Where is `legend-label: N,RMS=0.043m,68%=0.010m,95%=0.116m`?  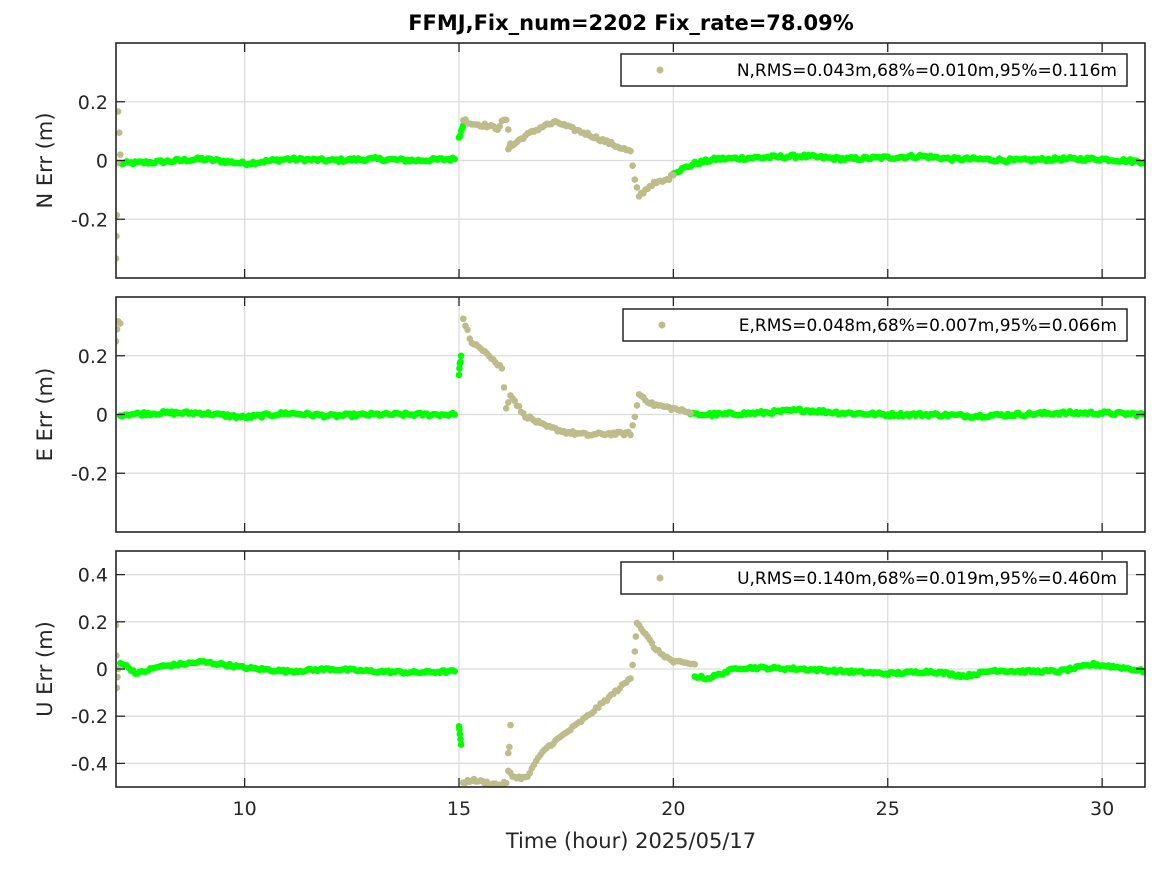
legend-label: N,RMS=0.043m,68%=0.010m,95%=0.116m is located at coordinates (927, 71).